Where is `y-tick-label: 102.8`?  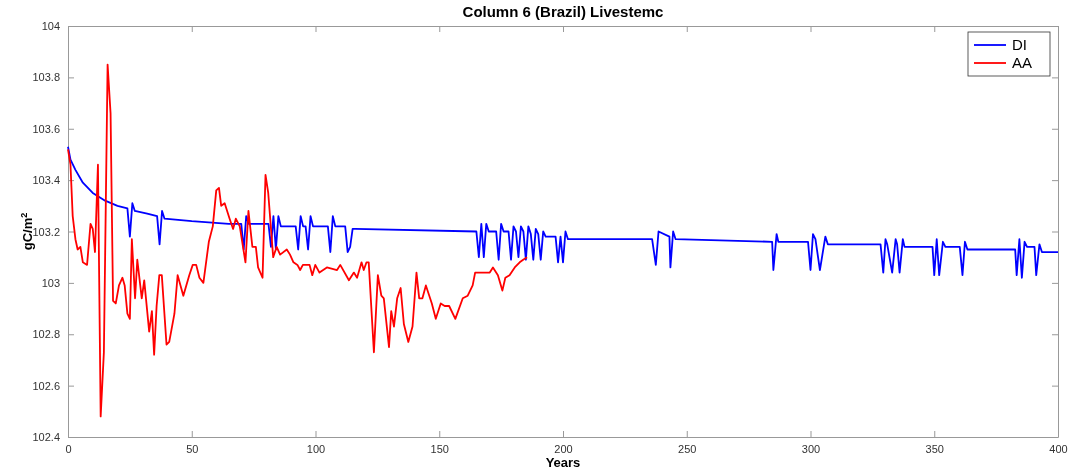
y-tick-label: 102.8 is located at coordinates (46, 334).